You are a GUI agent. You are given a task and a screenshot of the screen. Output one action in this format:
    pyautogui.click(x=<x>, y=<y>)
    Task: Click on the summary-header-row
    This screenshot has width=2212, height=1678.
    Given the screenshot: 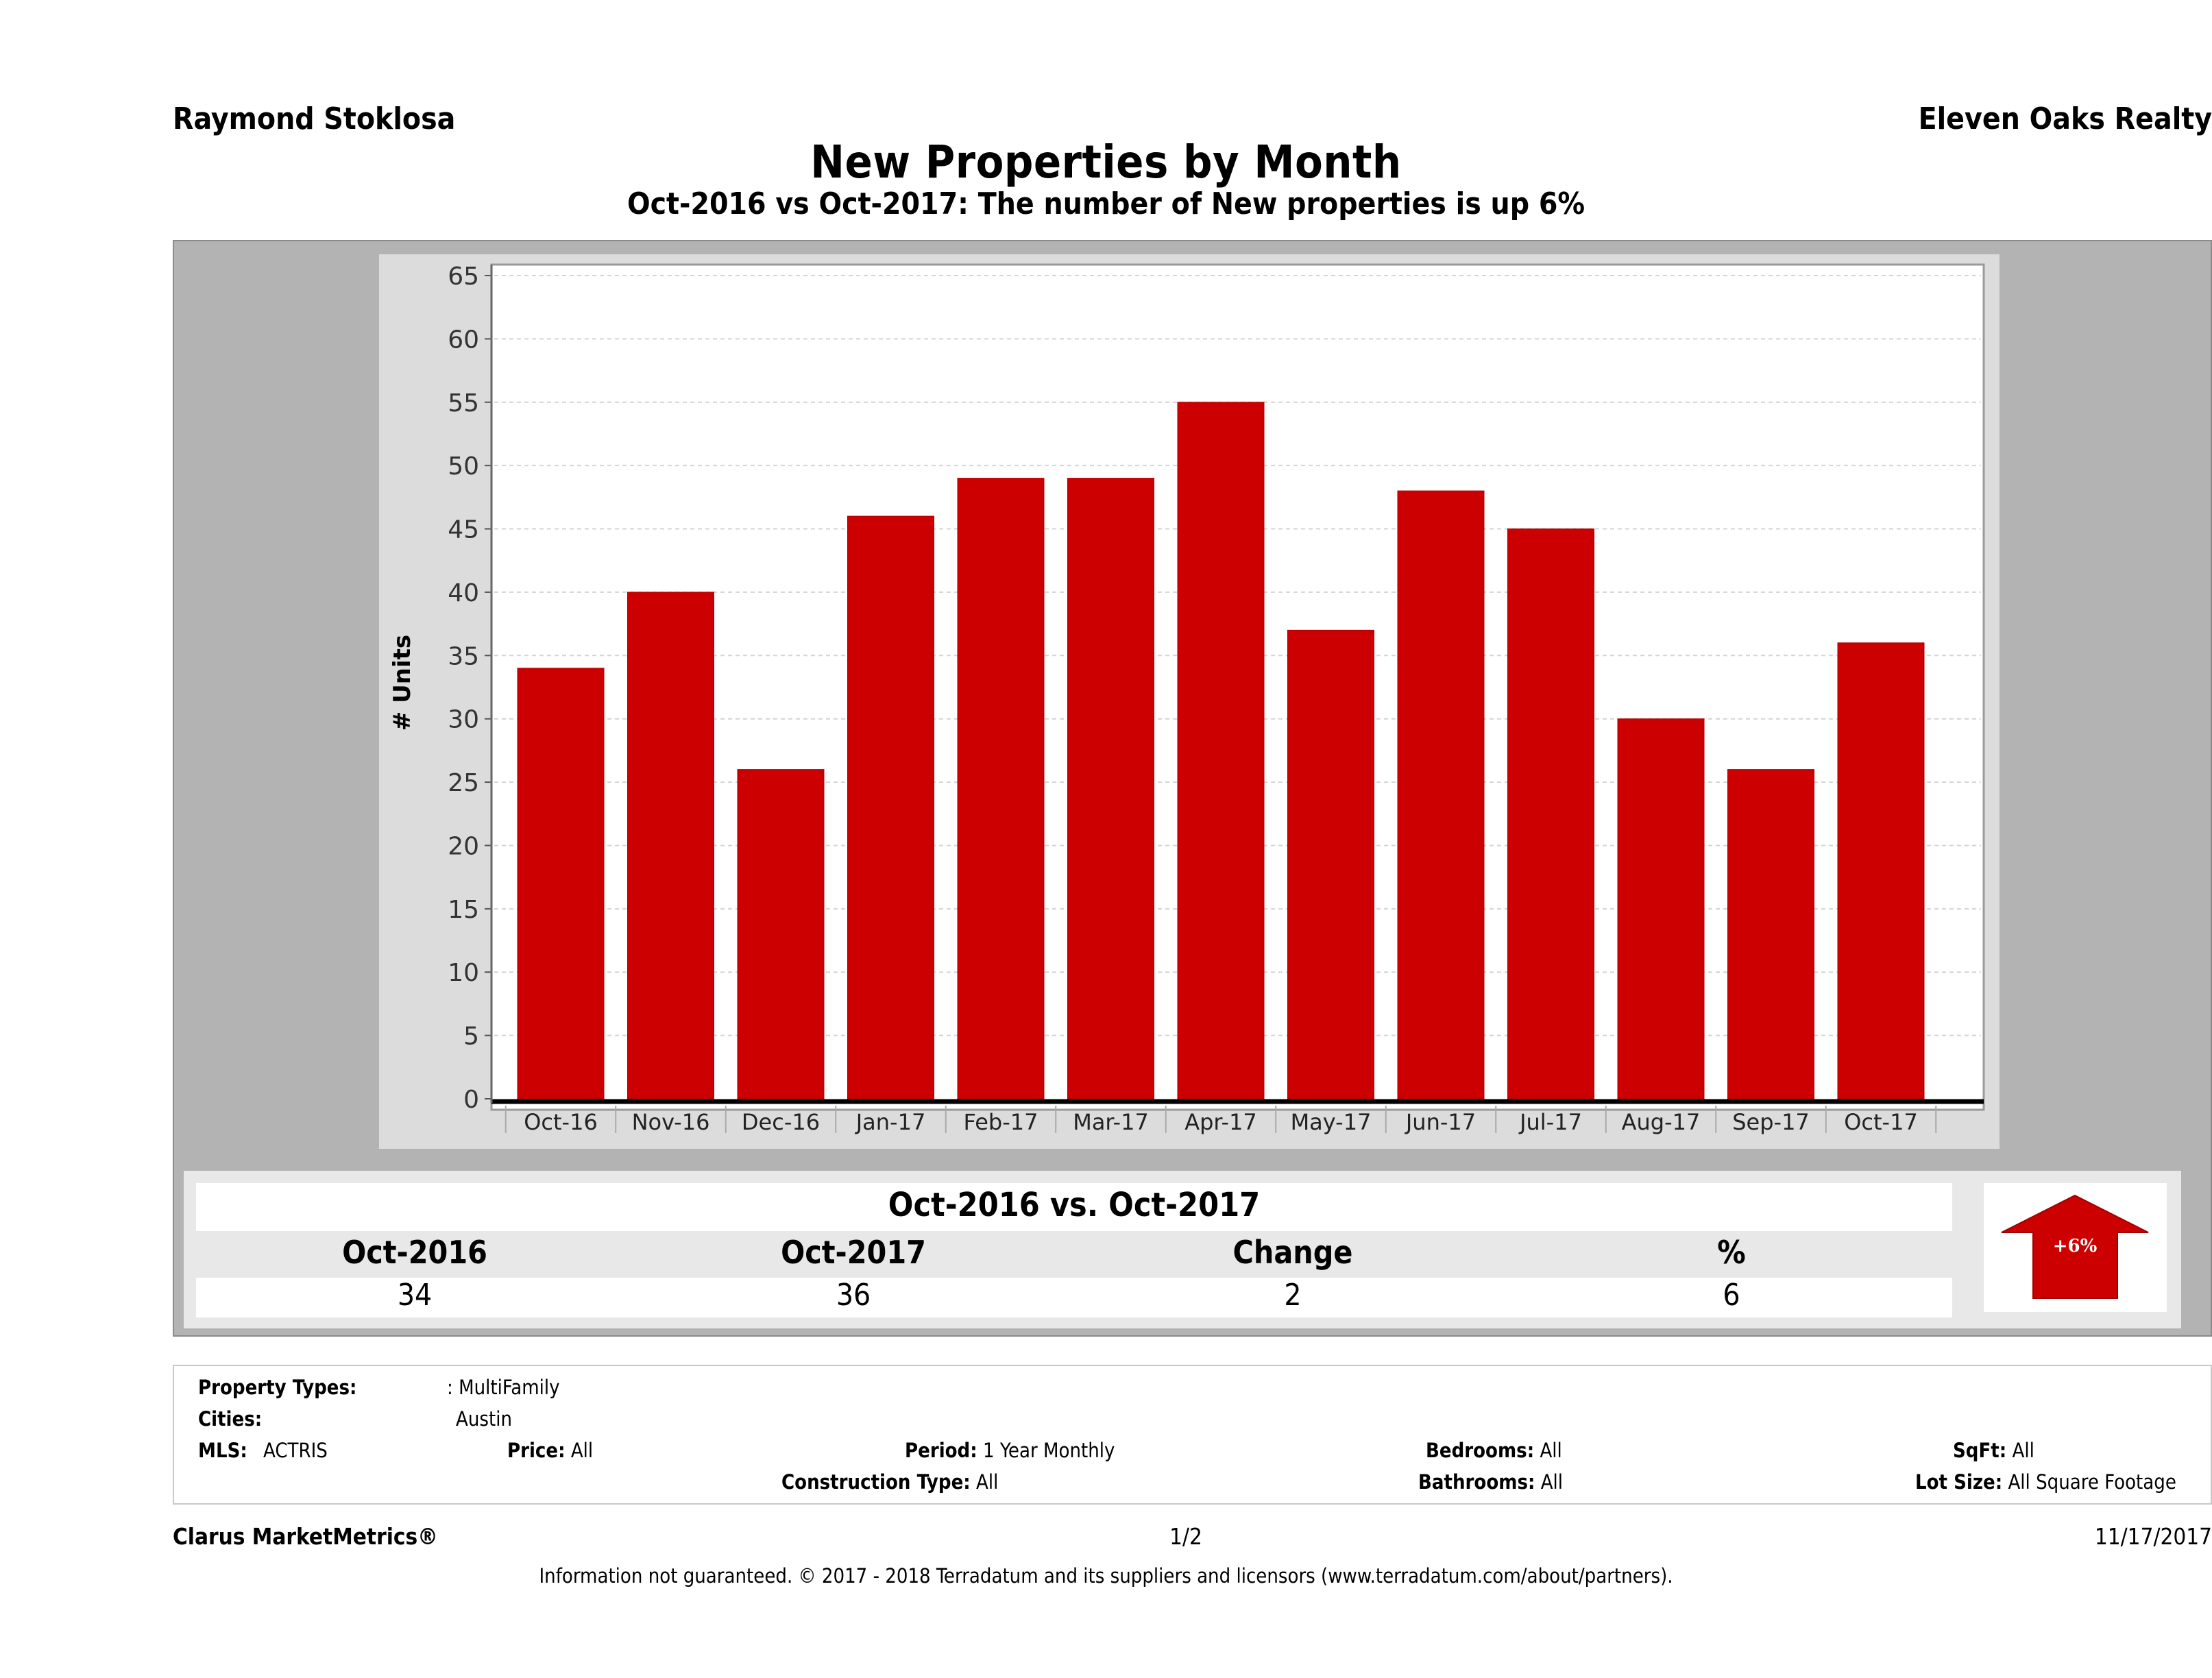 What is the action you would take?
    pyautogui.click(x=1074, y=1254)
    